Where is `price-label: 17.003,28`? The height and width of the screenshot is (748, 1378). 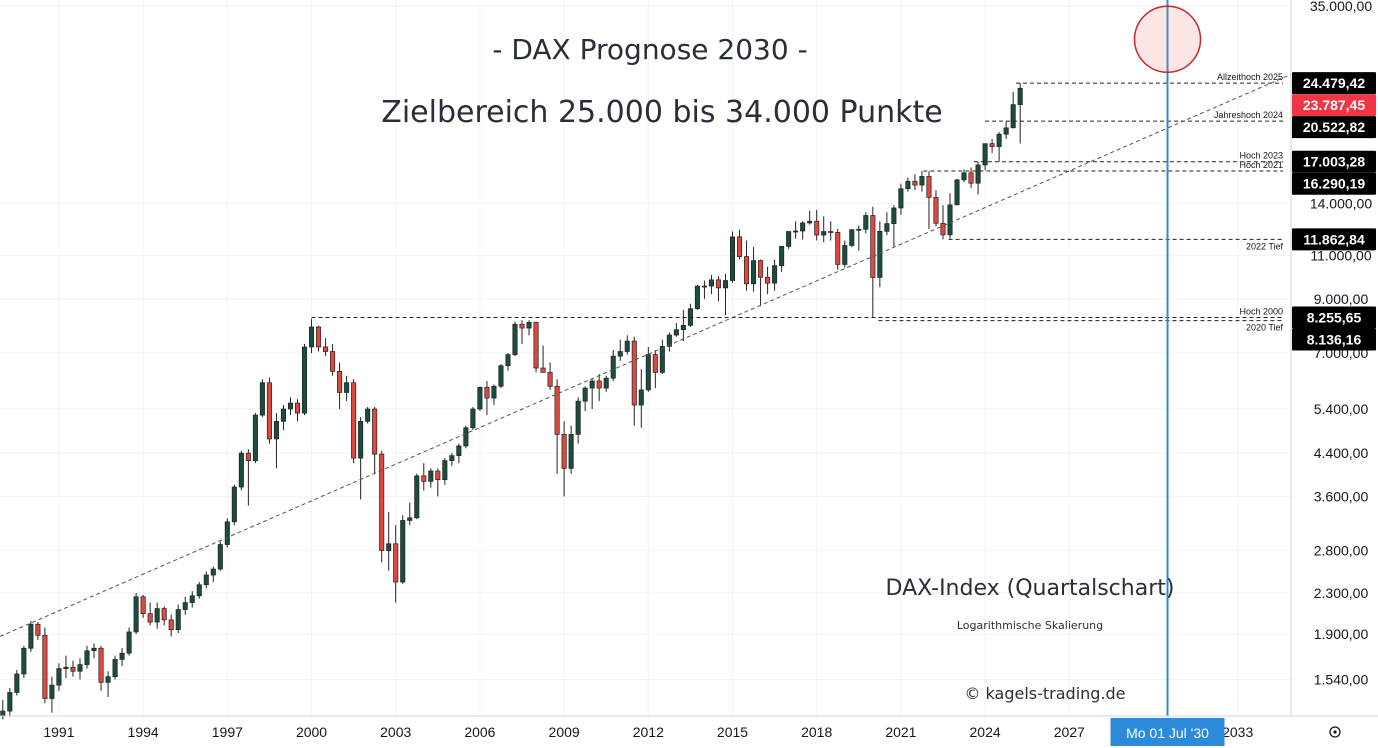
price-label: 17.003,28 is located at coordinates (1334, 161).